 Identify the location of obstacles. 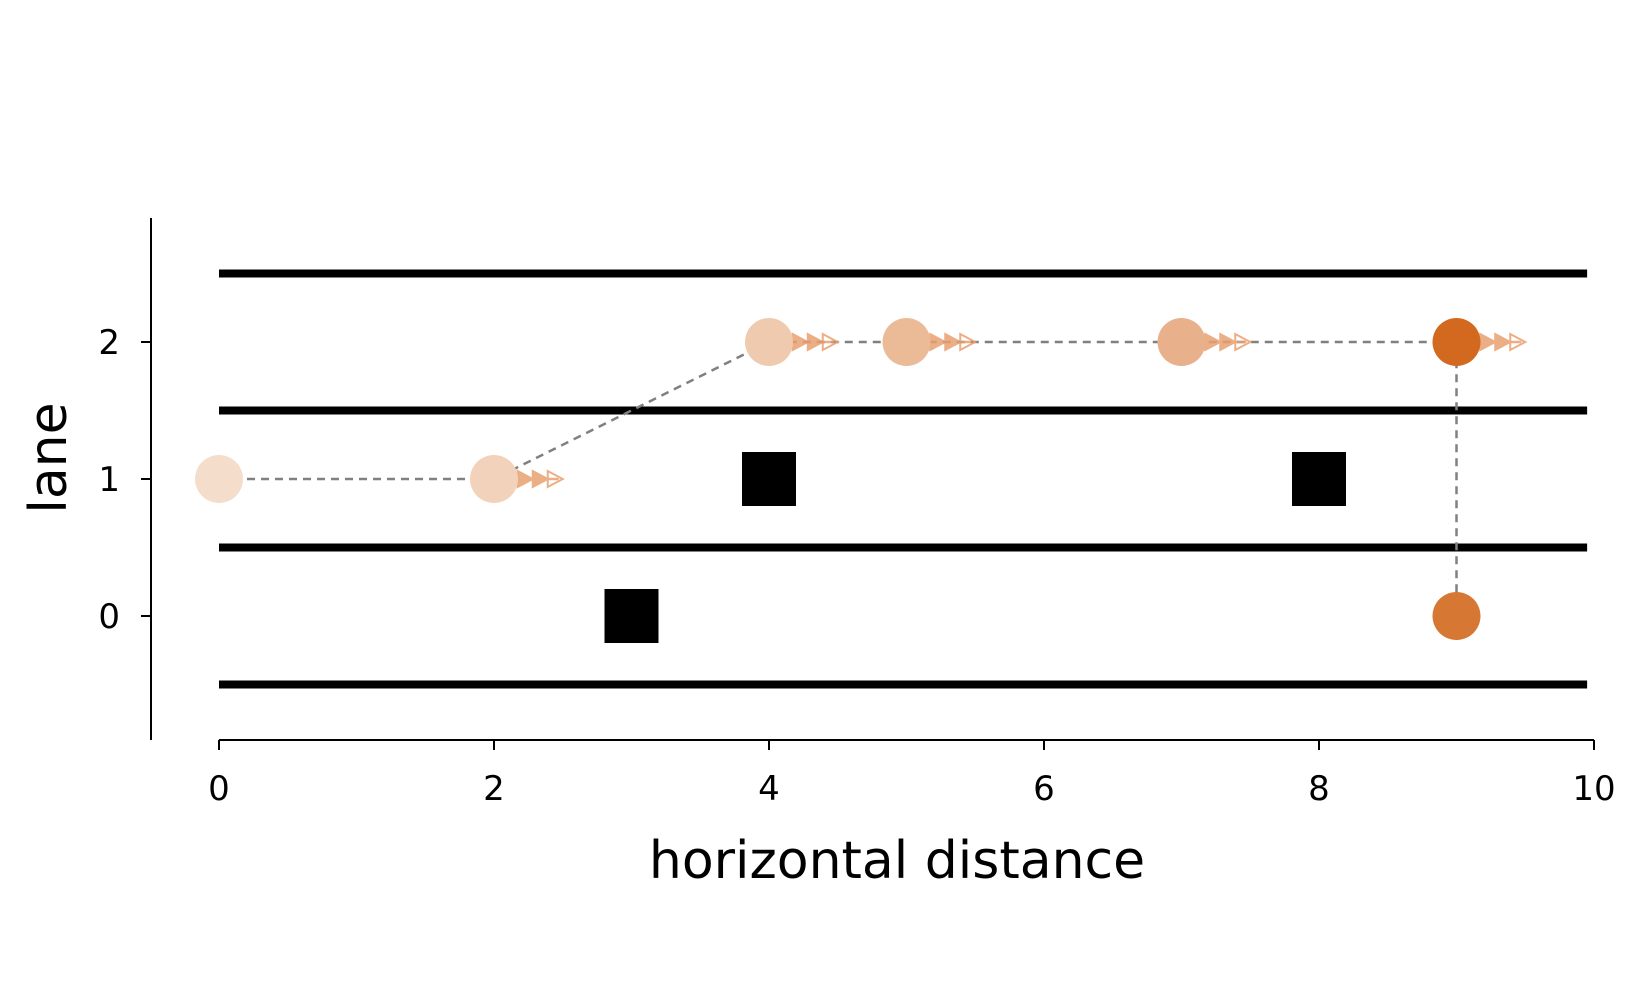
(975, 547).